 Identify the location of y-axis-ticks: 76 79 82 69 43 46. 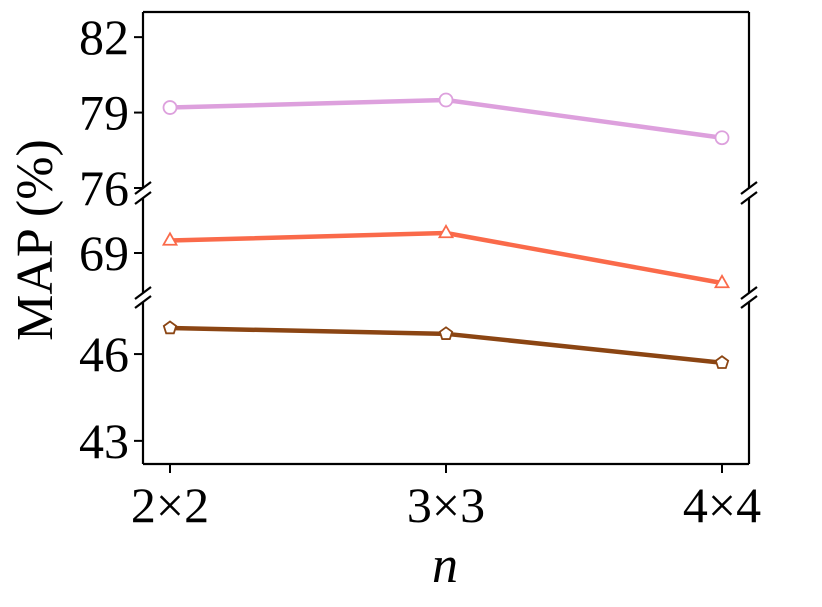
(111, 239).